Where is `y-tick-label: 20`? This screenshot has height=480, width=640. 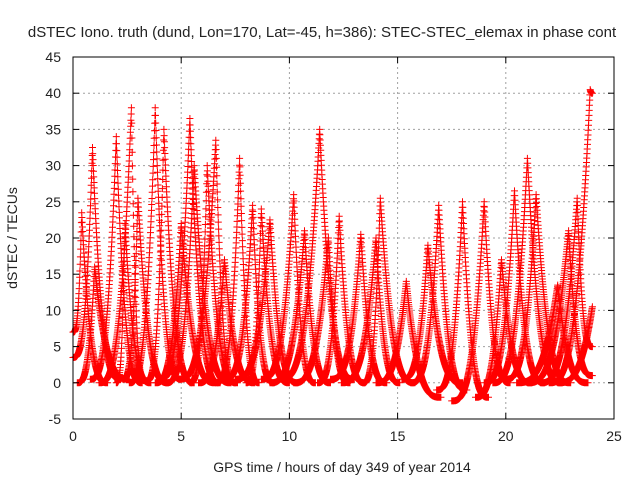 y-tick-label: 20 is located at coordinates (53, 238).